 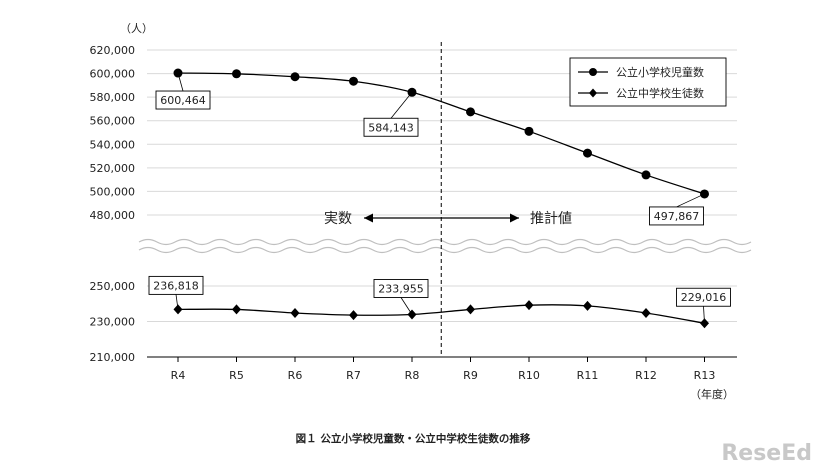 What do you see at coordinates (113, 357) in the screenshot?
I see `y-tick-label: 210,000` at bounding box center [113, 357].